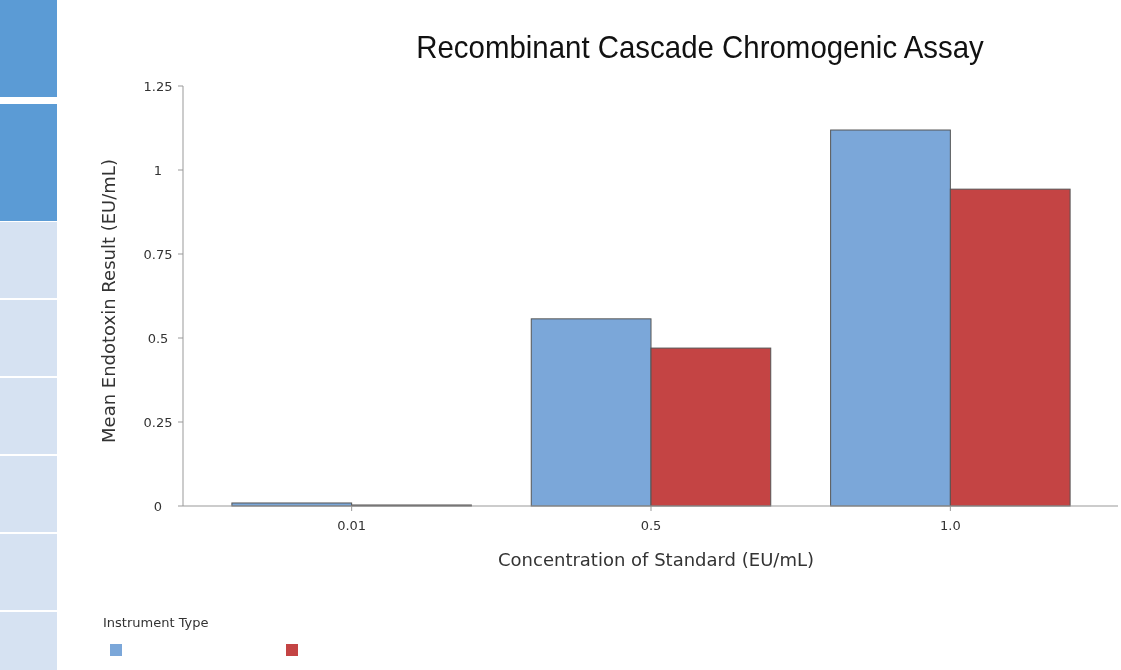  What do you see at coordinates (158, 506) in the screenshot?
I see `y-tick-label: 0` at bounding box center [158, 506].